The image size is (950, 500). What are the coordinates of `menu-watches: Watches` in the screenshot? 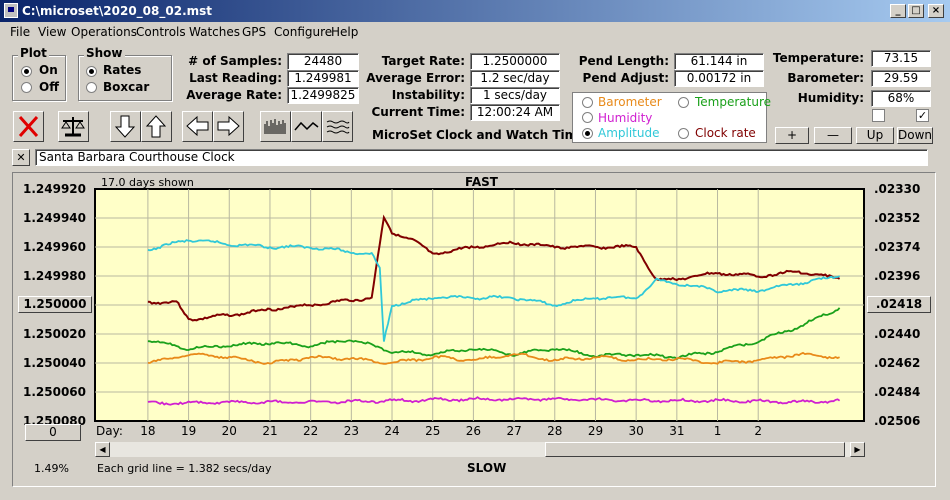 It's located at (214, 32).